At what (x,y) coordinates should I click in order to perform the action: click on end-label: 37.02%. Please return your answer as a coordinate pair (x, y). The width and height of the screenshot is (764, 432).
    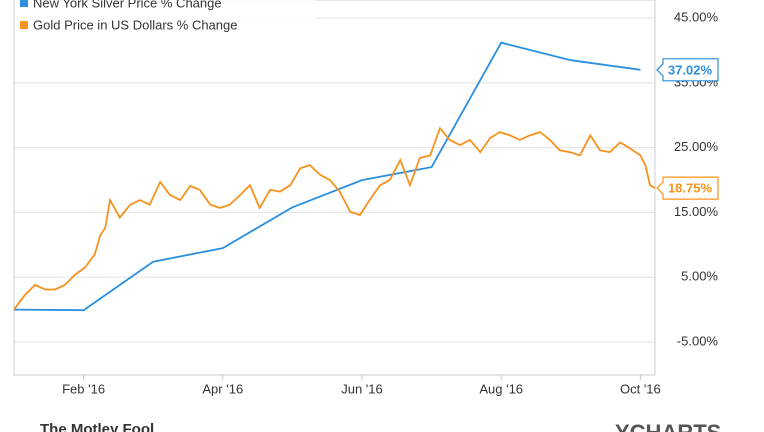
    Looking at the image, I should click on (687, 70).